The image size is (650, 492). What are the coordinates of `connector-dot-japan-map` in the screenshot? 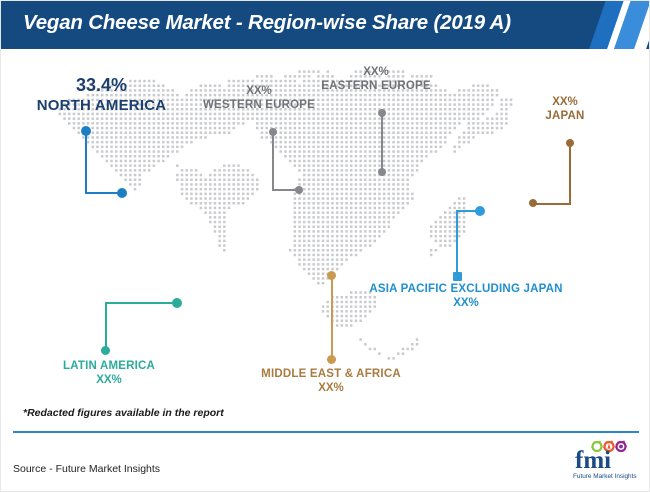 It's located at (533, 203).